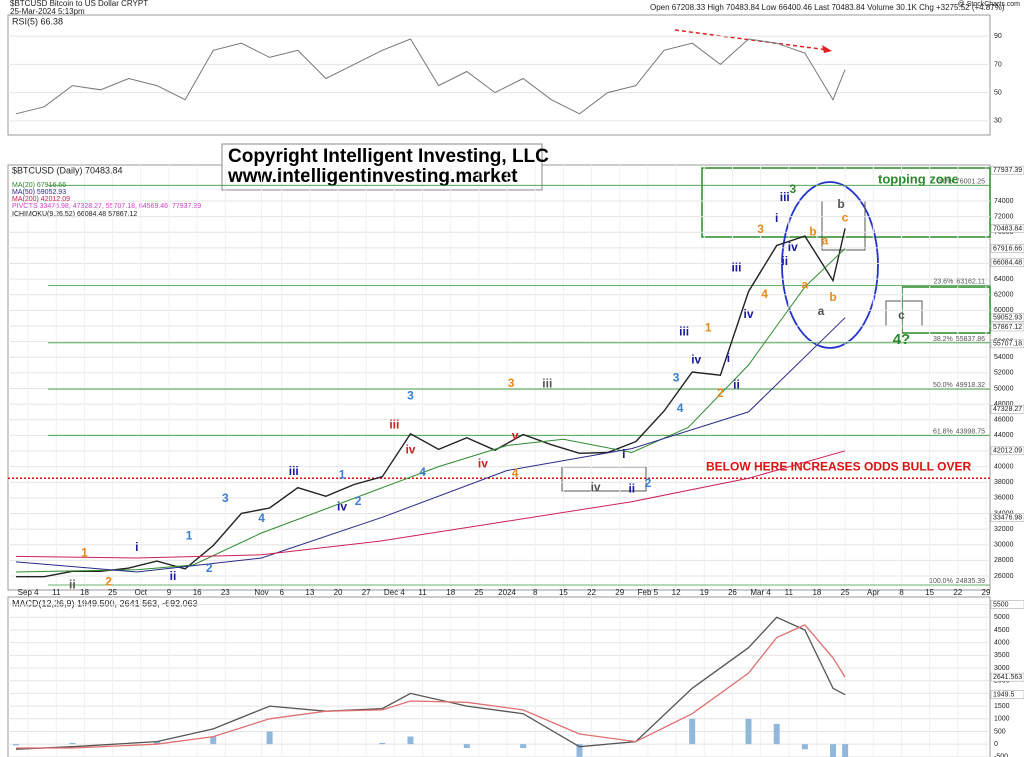  Describe the element at coordinates (563, 592) in the screenshot. I see `x-tick-label: 15` at that location.